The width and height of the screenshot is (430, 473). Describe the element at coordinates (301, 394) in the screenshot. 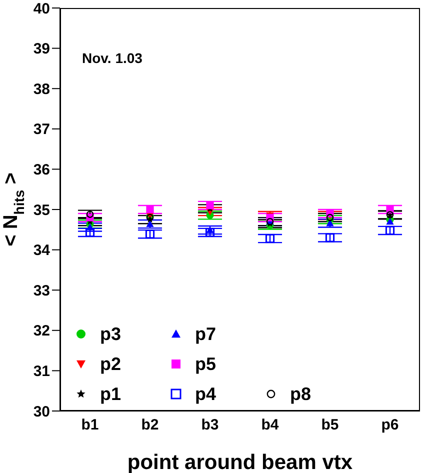

I see `legend-label: p8` at that location.